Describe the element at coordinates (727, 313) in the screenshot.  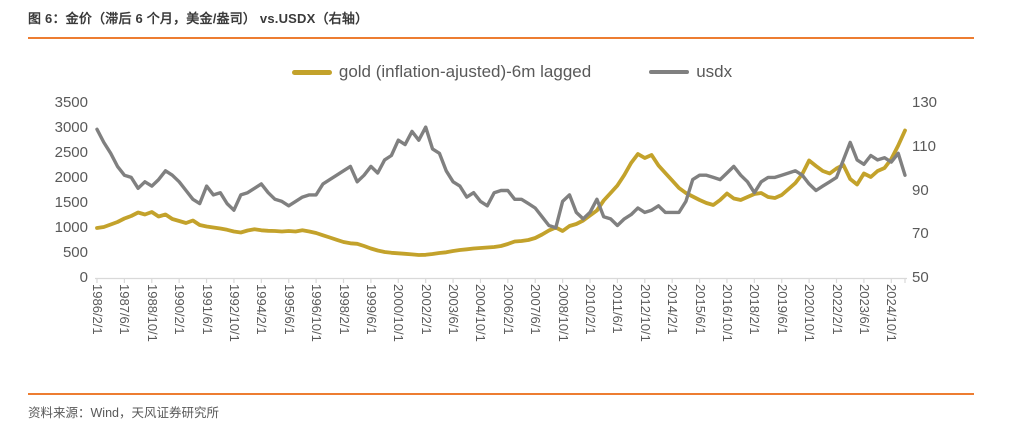
I see `x-axis-label: 2016/10/1` at that location.